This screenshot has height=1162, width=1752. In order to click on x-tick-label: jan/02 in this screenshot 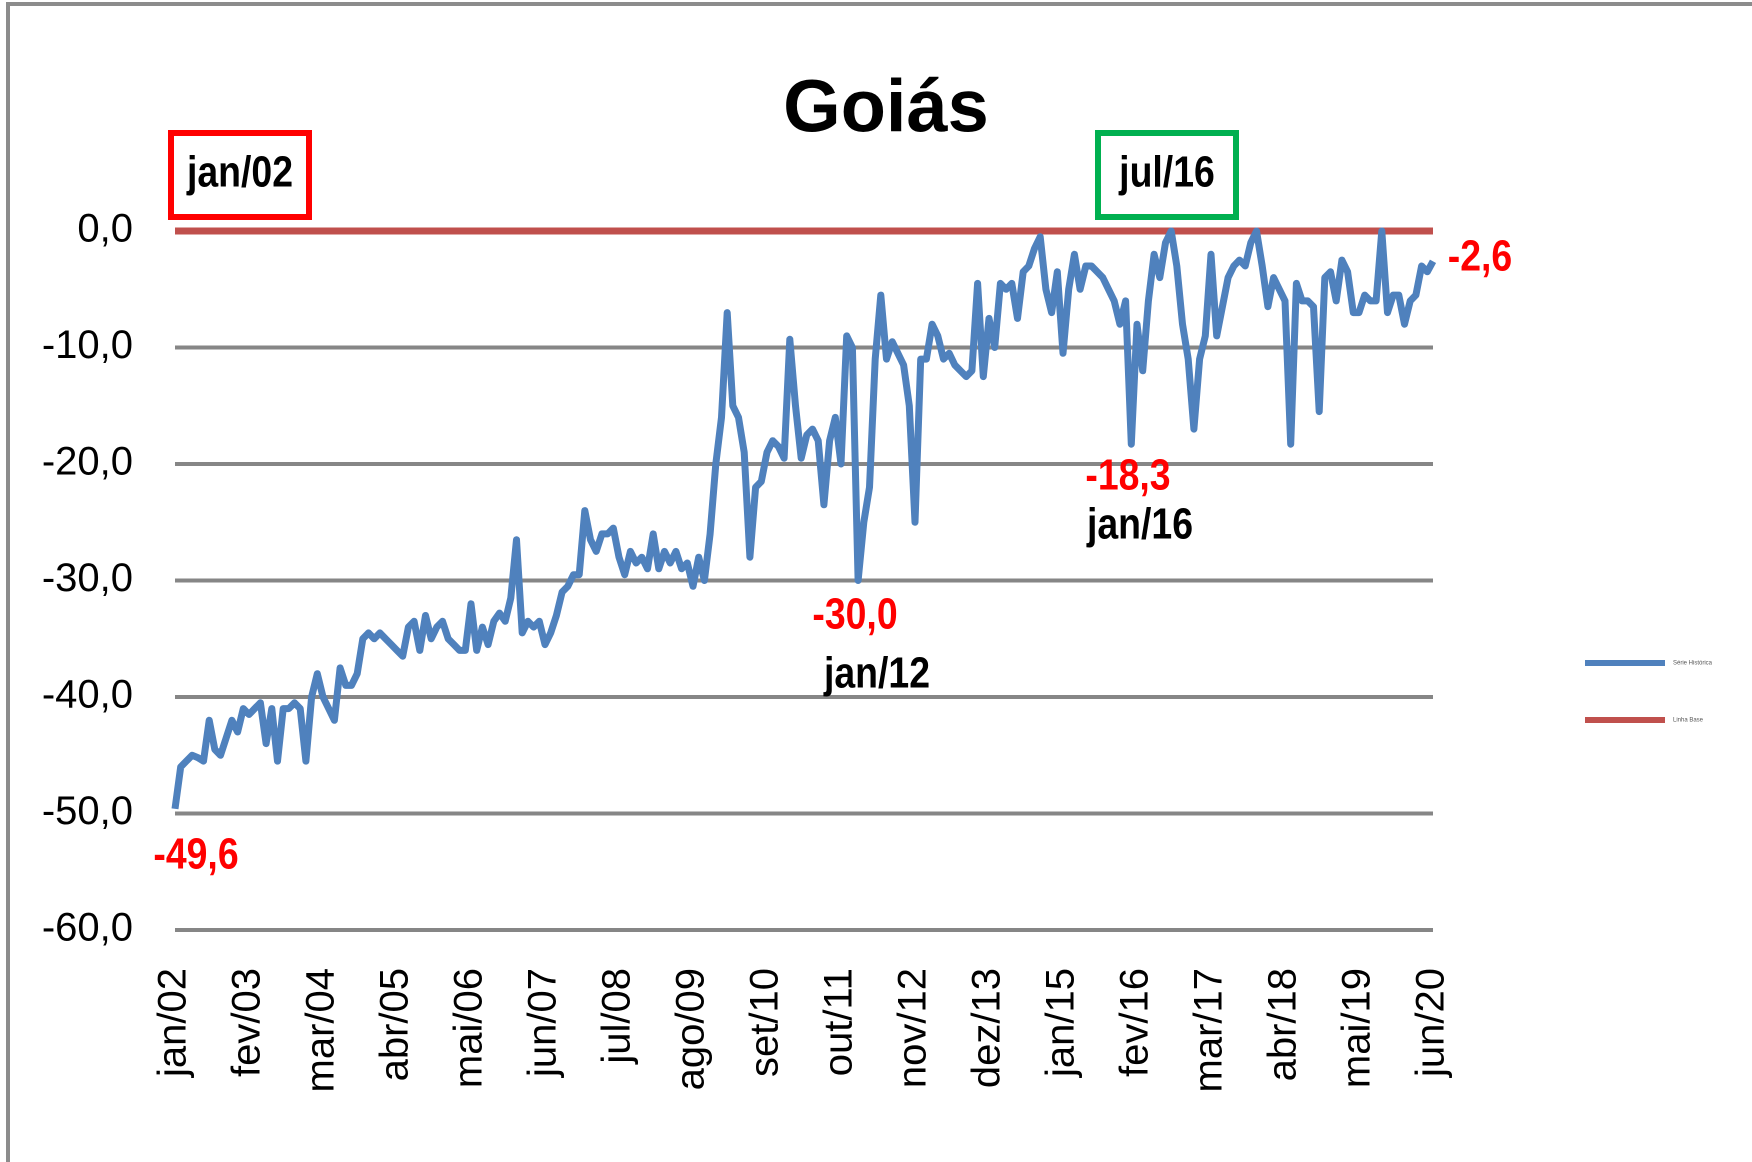, I will do `click(173, 1023)`.